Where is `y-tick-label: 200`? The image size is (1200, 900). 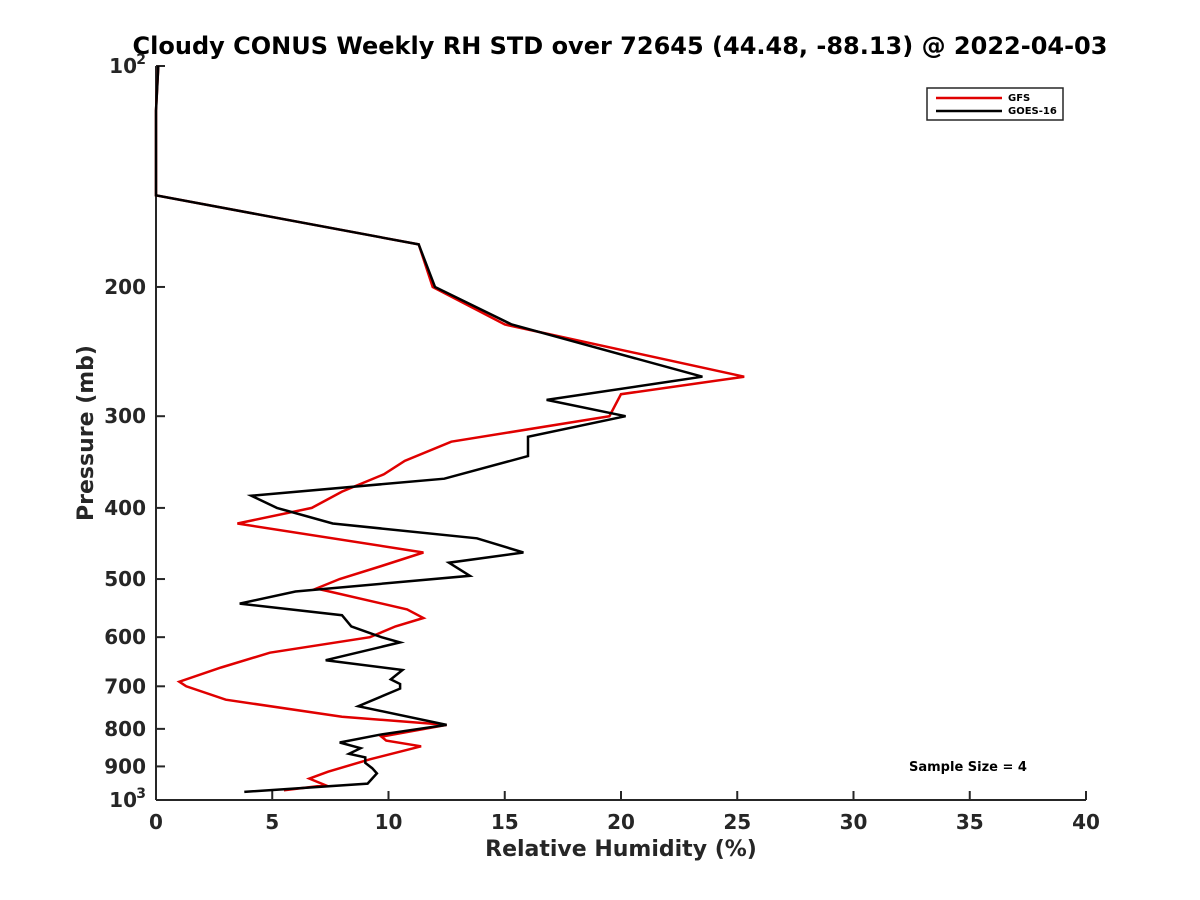 y-tick-label: 200 is located at coordinates (125, 287).